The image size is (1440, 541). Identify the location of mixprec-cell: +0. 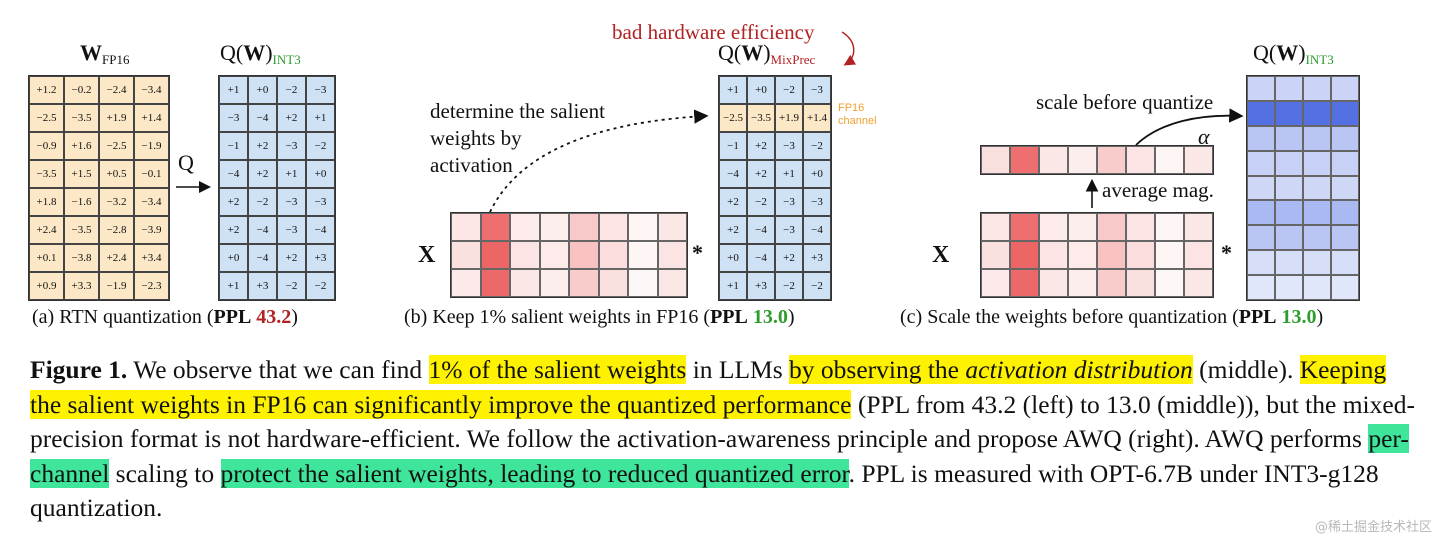
(817, 174).